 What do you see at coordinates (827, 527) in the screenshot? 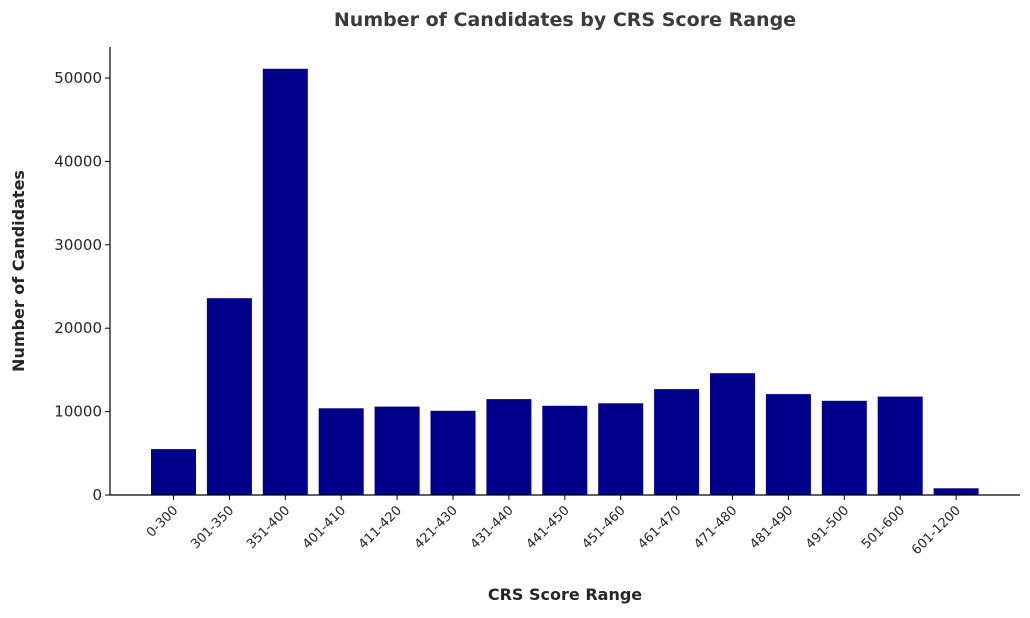
I see `x-tick-label: 491-500` at bounding box center [827, 527].